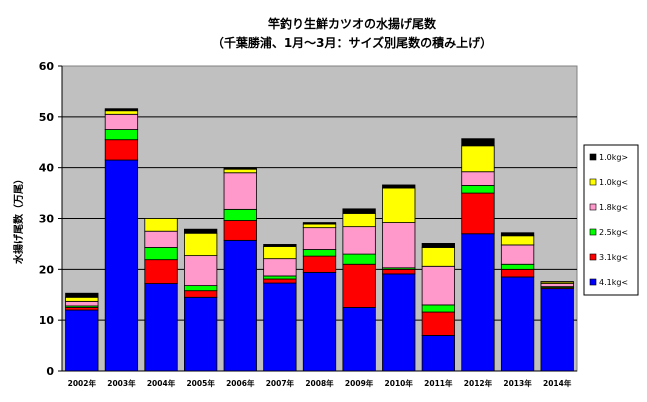  I want to click on y-tick-label: 0, so click(50, 371).